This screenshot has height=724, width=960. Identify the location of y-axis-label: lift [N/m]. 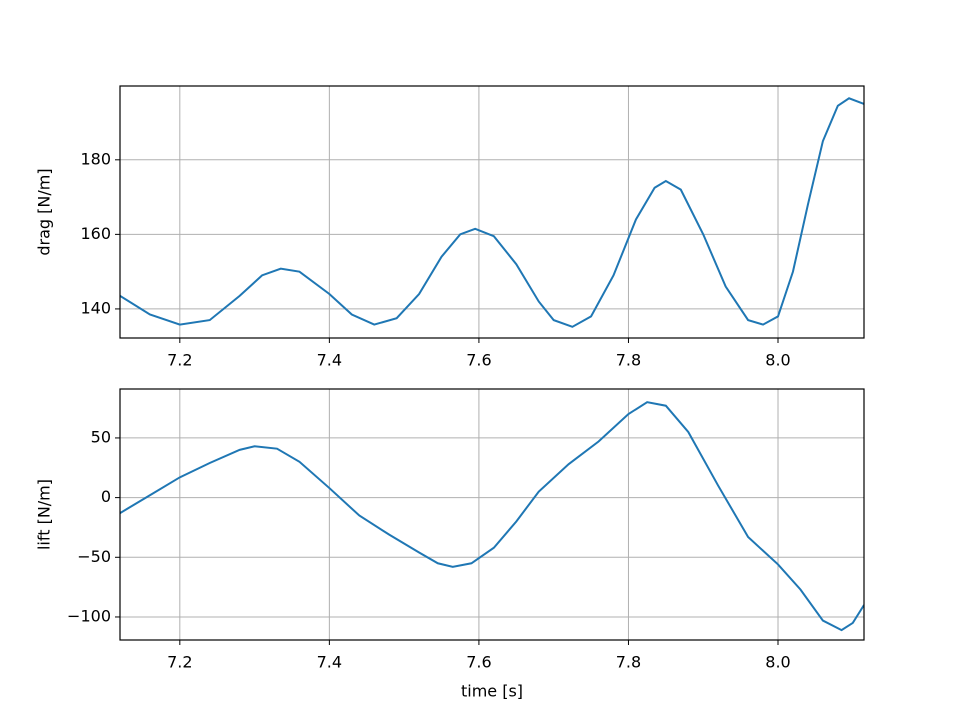
(44, 514).